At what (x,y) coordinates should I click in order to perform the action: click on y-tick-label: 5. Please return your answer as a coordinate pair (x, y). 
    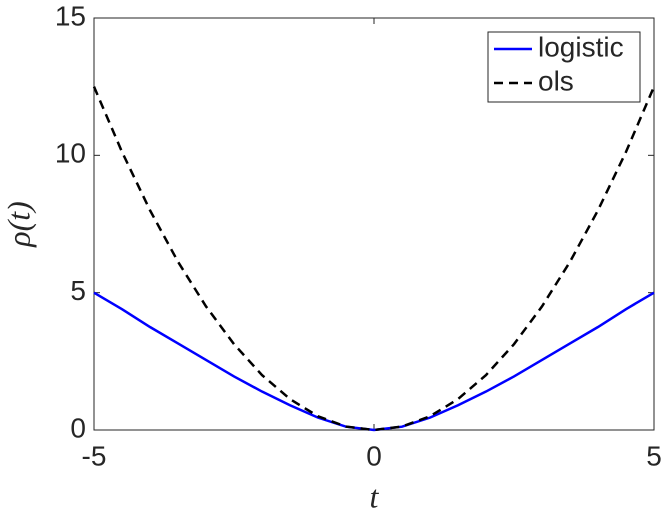
    Looking at the image, I should click on (78, 290).